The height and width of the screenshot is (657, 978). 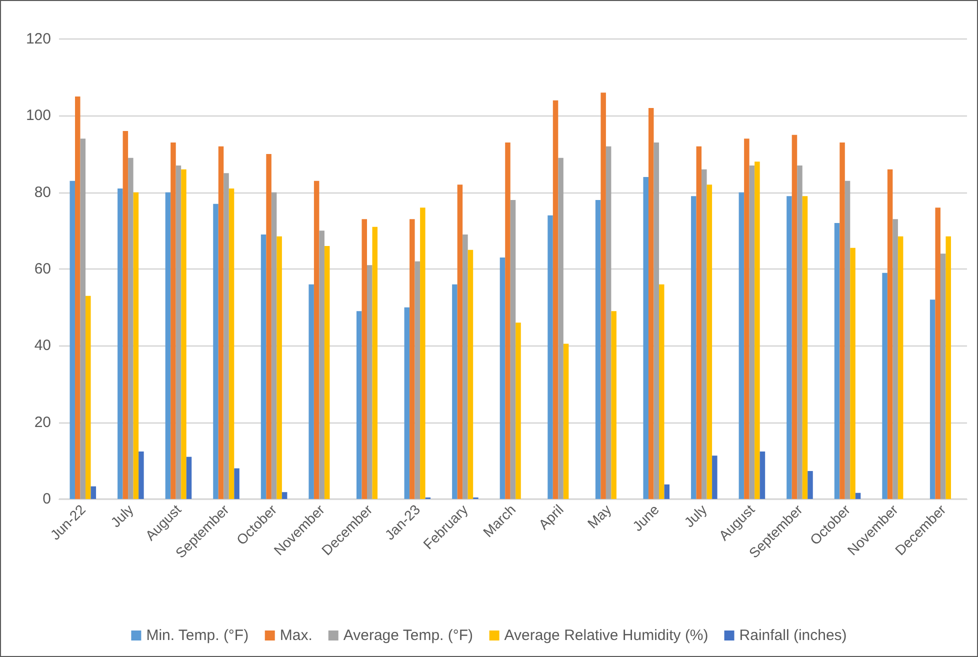 I want to click on y-tick-label: 20, so click(x=42, y=422).